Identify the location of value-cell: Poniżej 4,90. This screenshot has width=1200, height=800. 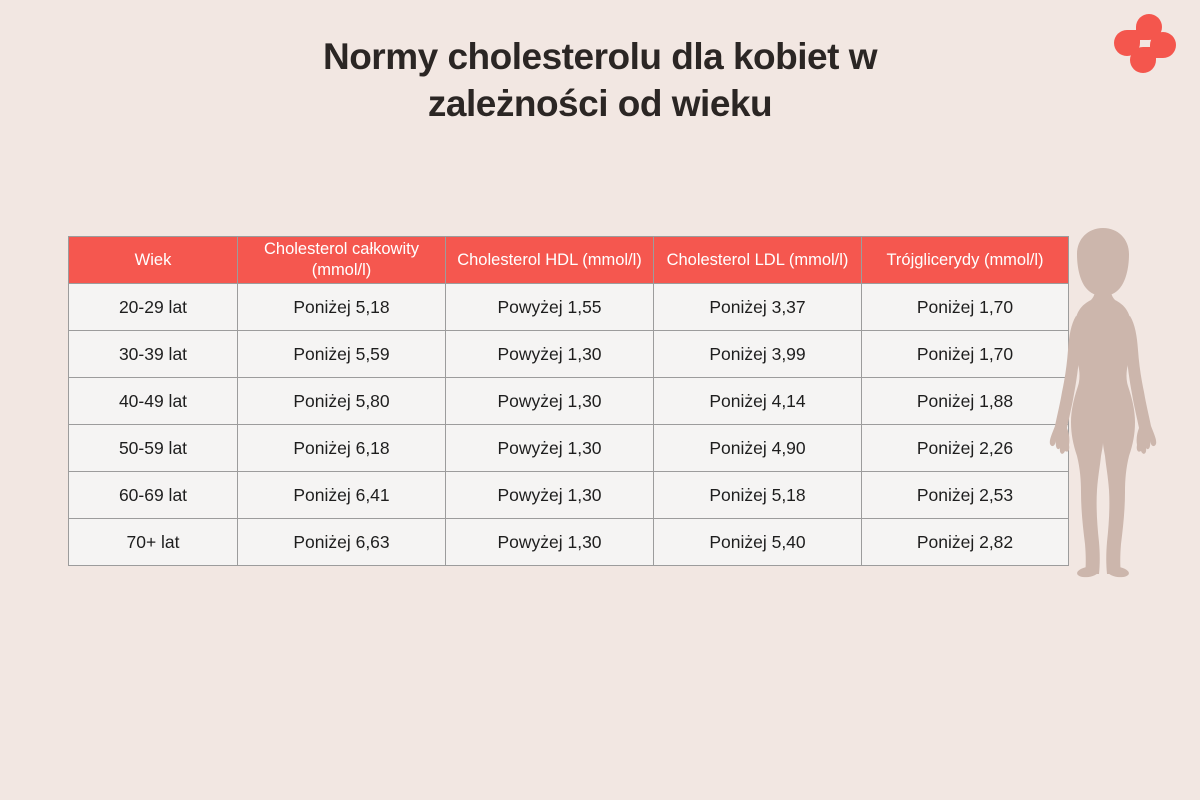
(757, 448).